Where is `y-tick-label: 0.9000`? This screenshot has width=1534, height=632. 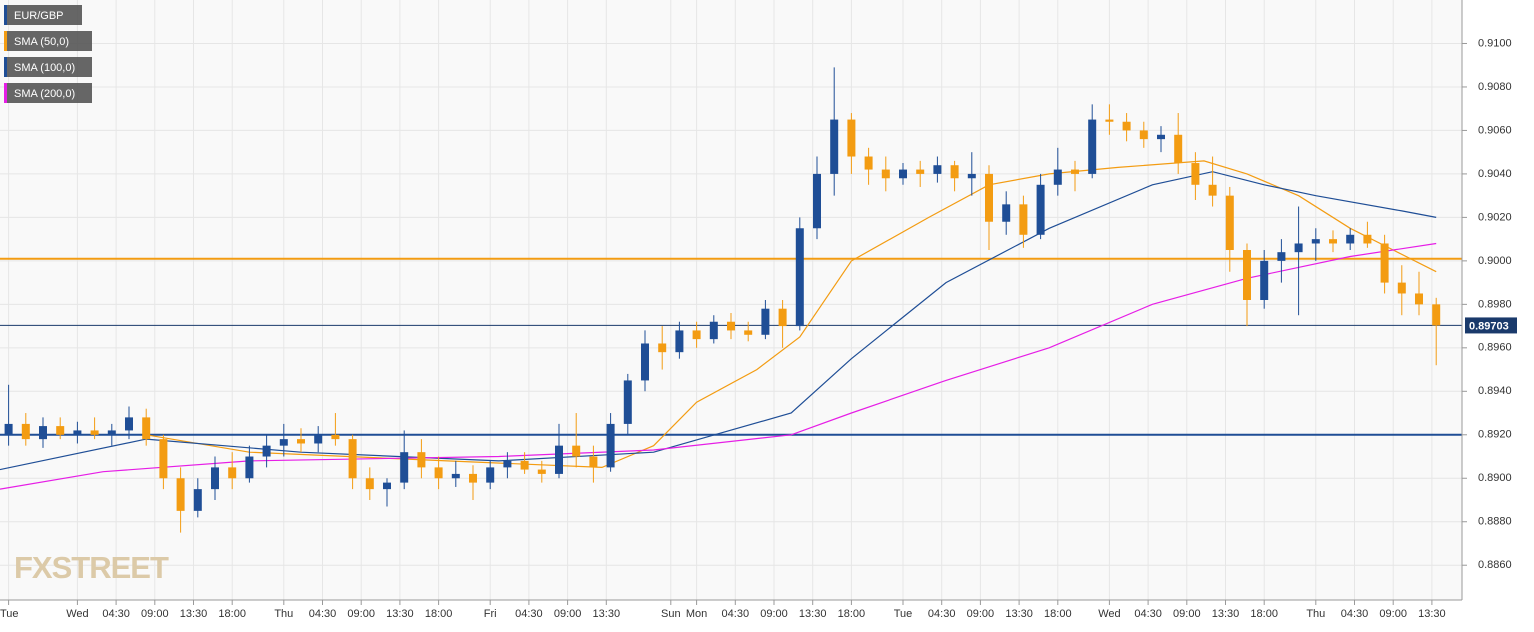
y-tick-label: 0.9000 is located at coordinates (1495, 261).